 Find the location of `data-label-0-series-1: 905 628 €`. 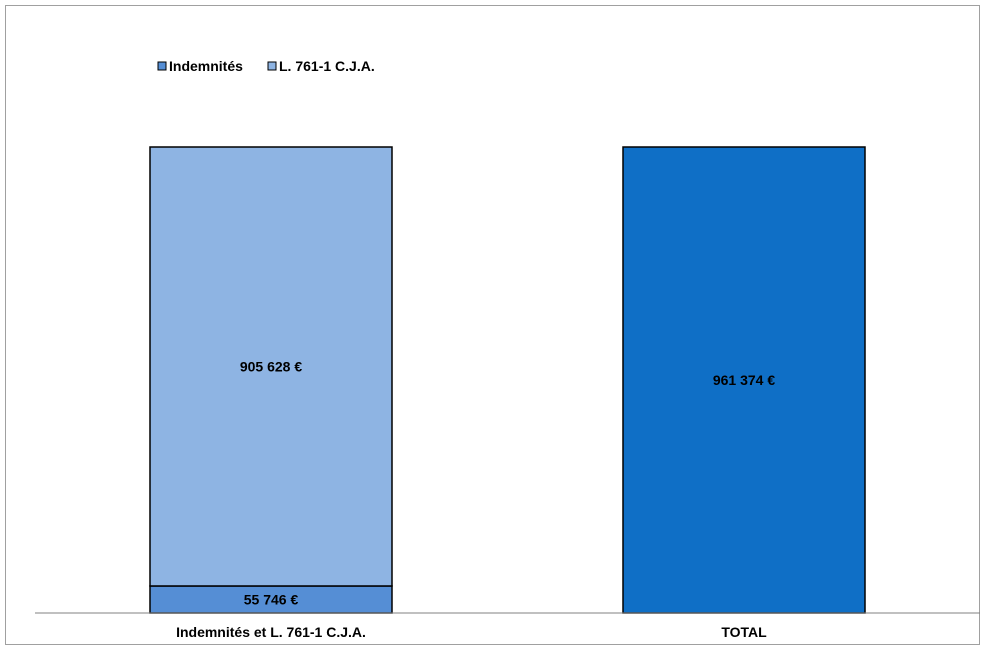

data-label-0-series-1: 905 628 € is located at coordinates (271, 366).